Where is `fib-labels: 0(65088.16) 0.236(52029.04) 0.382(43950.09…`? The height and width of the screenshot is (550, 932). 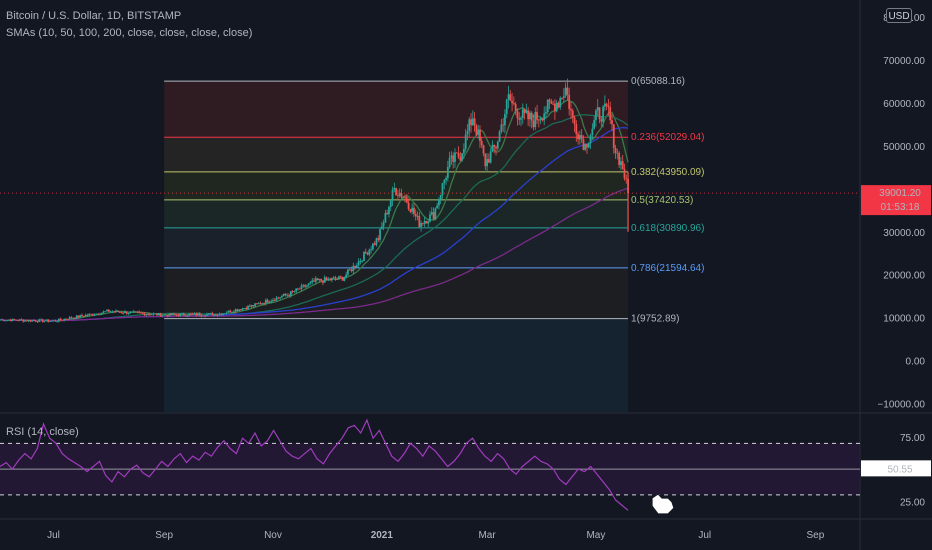
fib-labels: 0(65088.16) 0.236(52029.04) 0.382(43950.09… is located at coordinates (667, 200).